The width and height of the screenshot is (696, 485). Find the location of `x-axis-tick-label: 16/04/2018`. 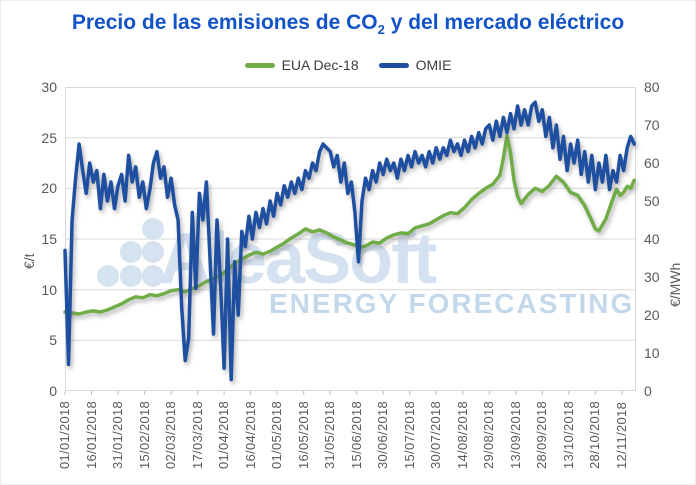

x-axis-tick-label: 16/04/2018 is located at coordinates (250, 434).